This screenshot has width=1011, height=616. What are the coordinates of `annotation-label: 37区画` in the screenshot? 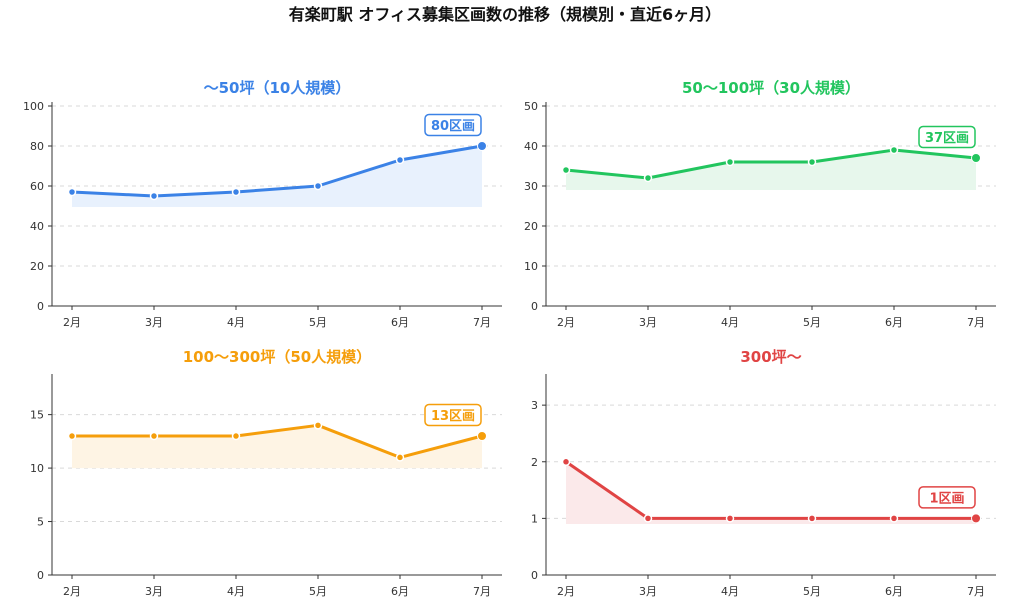 It's located at (947, 138).